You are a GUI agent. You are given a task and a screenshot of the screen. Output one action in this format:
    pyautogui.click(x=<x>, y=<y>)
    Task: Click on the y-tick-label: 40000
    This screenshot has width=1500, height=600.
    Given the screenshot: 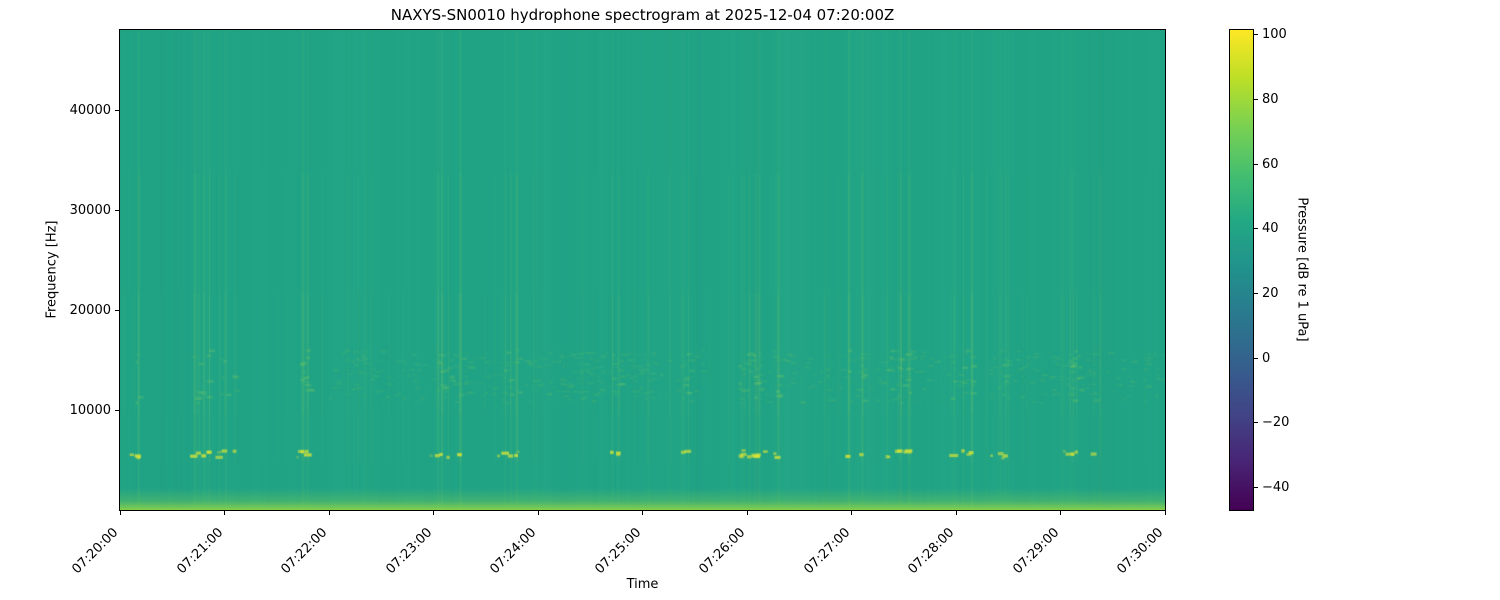 What is the action you would take?
    pyautogui.click(x=90, y=110)
    